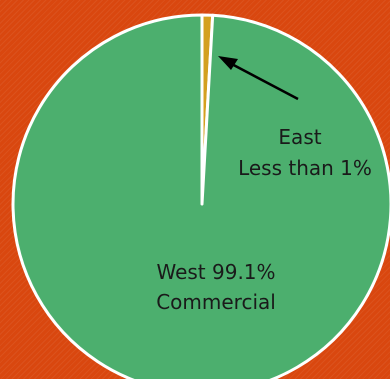  What do you see at coordinates (299, 137) in the screenshot?
I see `east-label: East` at bounding box center [299, 137].